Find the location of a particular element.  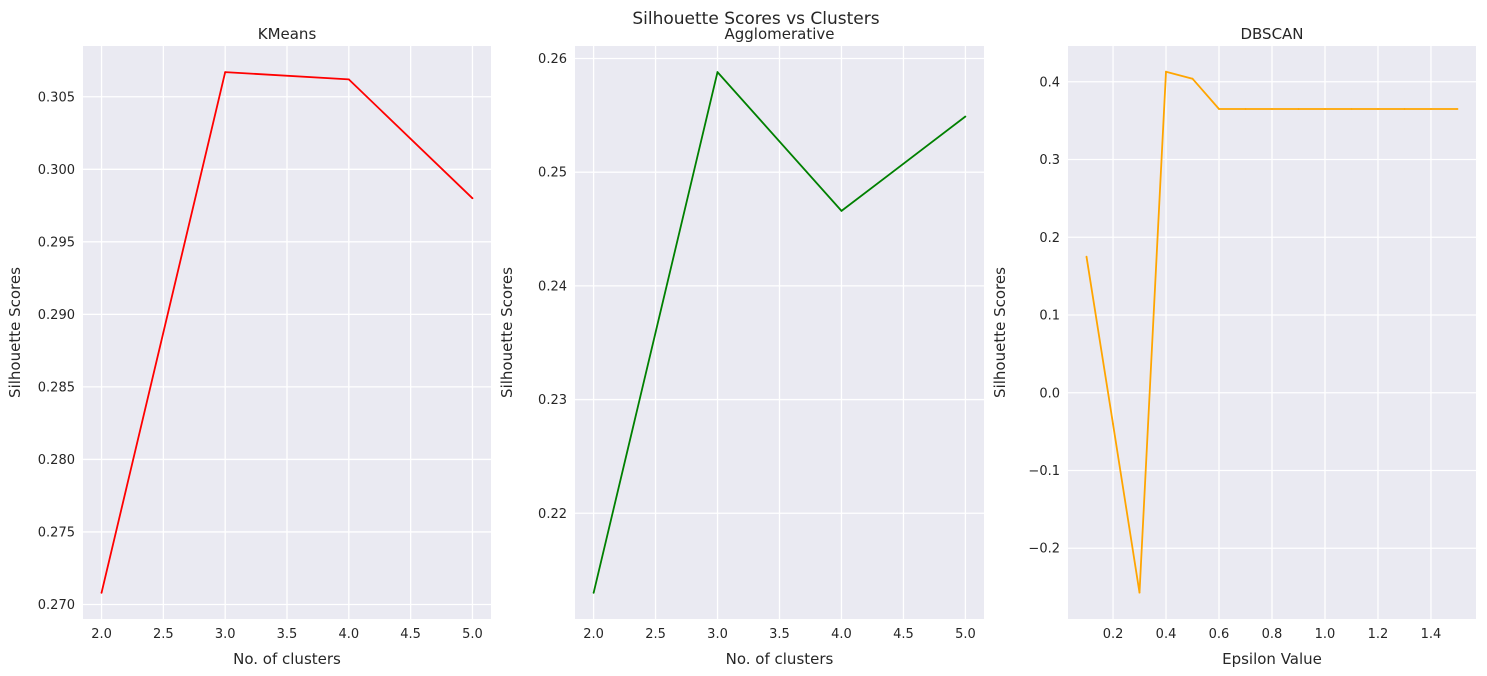

y-tick-label: 0.24 is located at coordinates (552, 286).